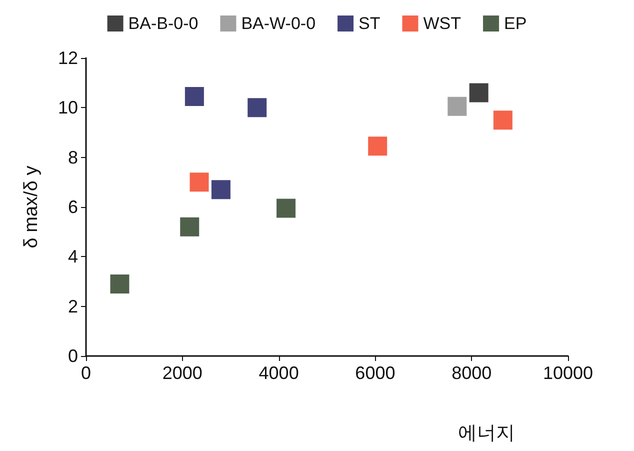  Describe the element at coordinates (163, 23) in the screenshot. I see `legend-label: BA-B-0-0` at that location.